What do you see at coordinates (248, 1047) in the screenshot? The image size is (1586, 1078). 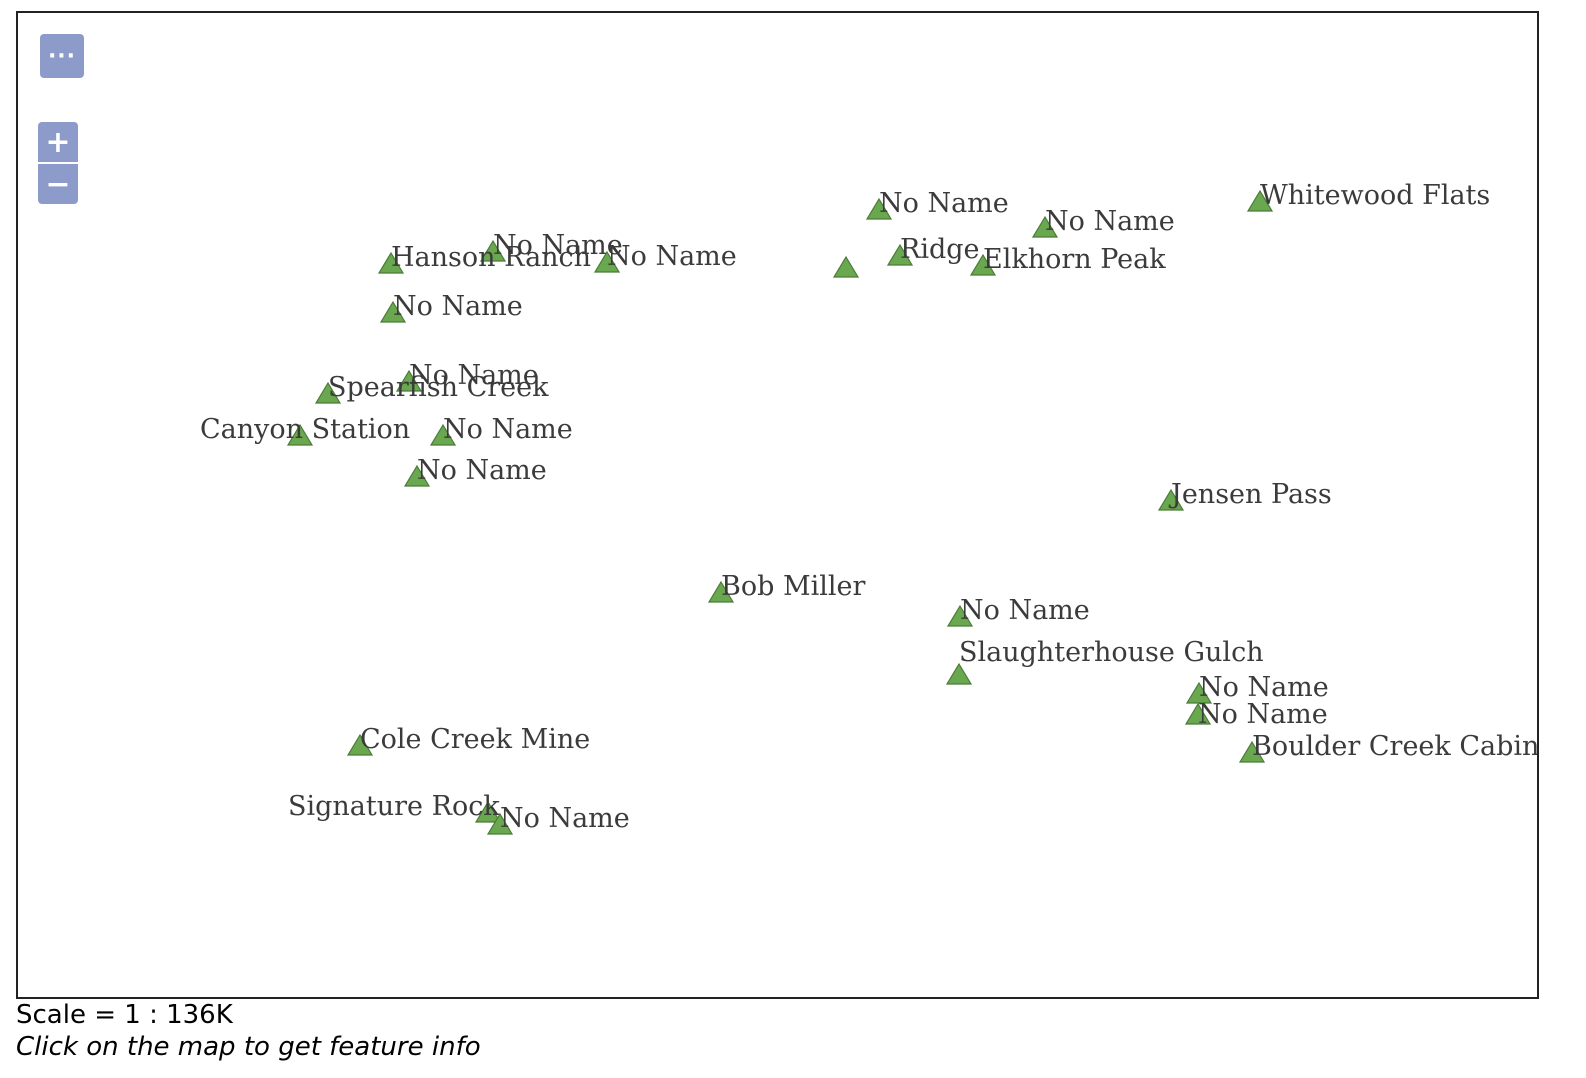 I see `feature-info-hint: Click on the map to get feature info` at bounding box center [248, 1047].